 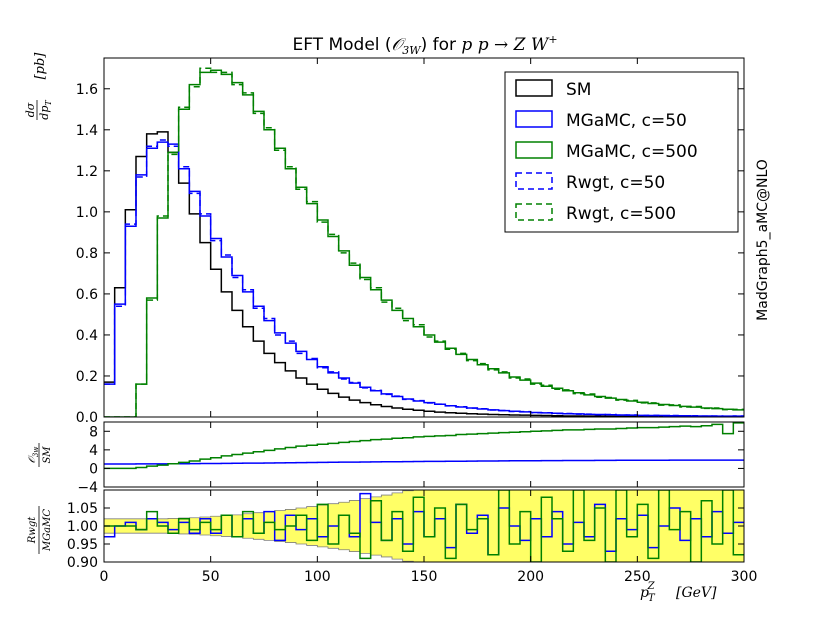 What do you see at coordinates (87, 213) in the screenshot?
I see `y-tick-label: 1.0` at bounding box center [87, 213].